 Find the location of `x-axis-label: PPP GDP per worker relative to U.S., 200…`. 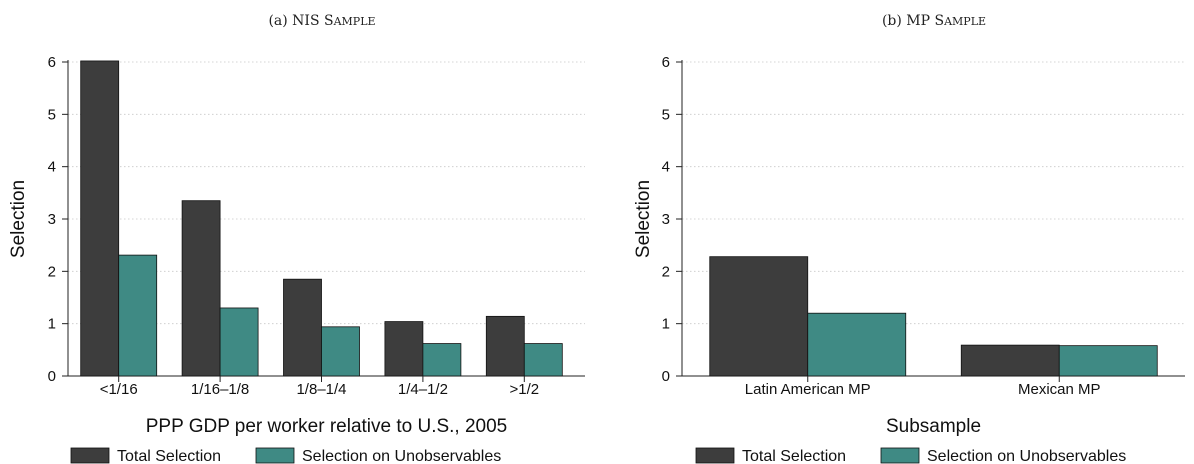

x-axis-label: PPP GDP per worker relative to U.S., 200… is located at coordinates (327, 426).